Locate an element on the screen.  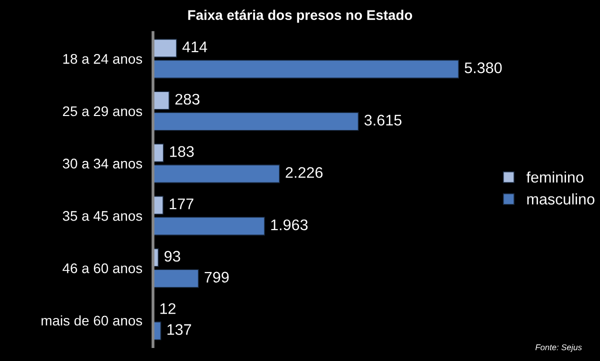
data-label: 2.226 is located at coordinates (304, 172).